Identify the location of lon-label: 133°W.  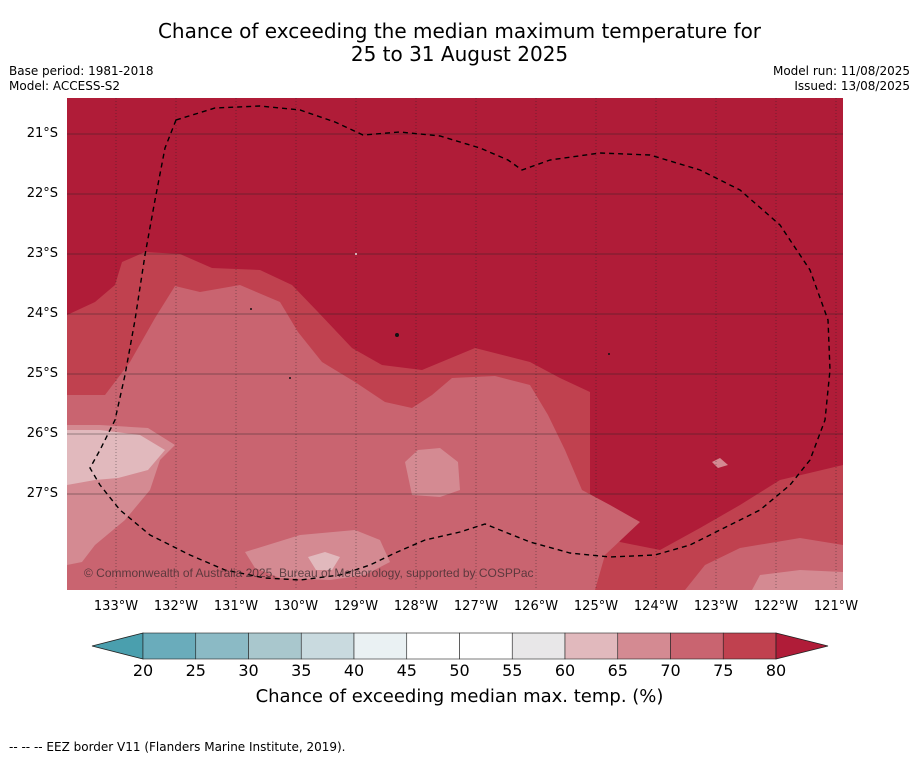
(116, 606).